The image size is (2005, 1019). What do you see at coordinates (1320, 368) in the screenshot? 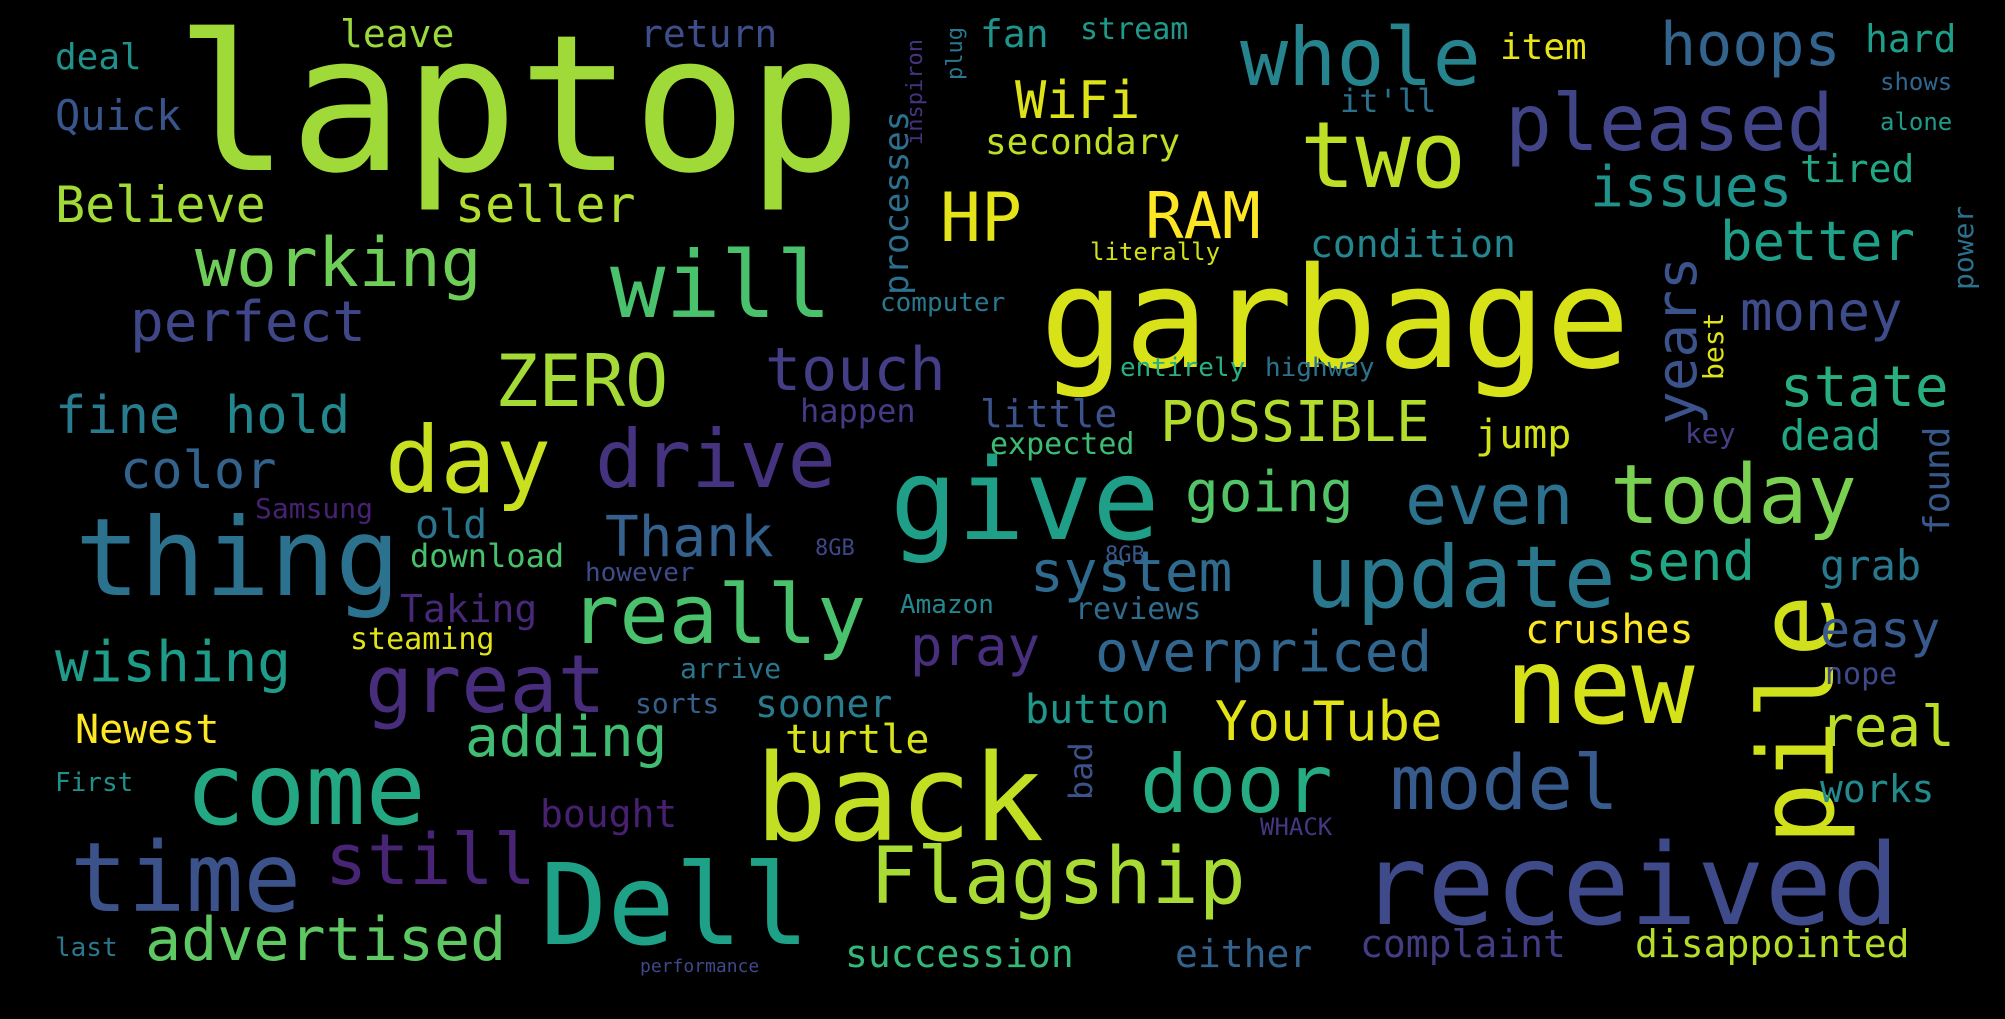
I see `word: highway` at bounding box center [1320, 368].